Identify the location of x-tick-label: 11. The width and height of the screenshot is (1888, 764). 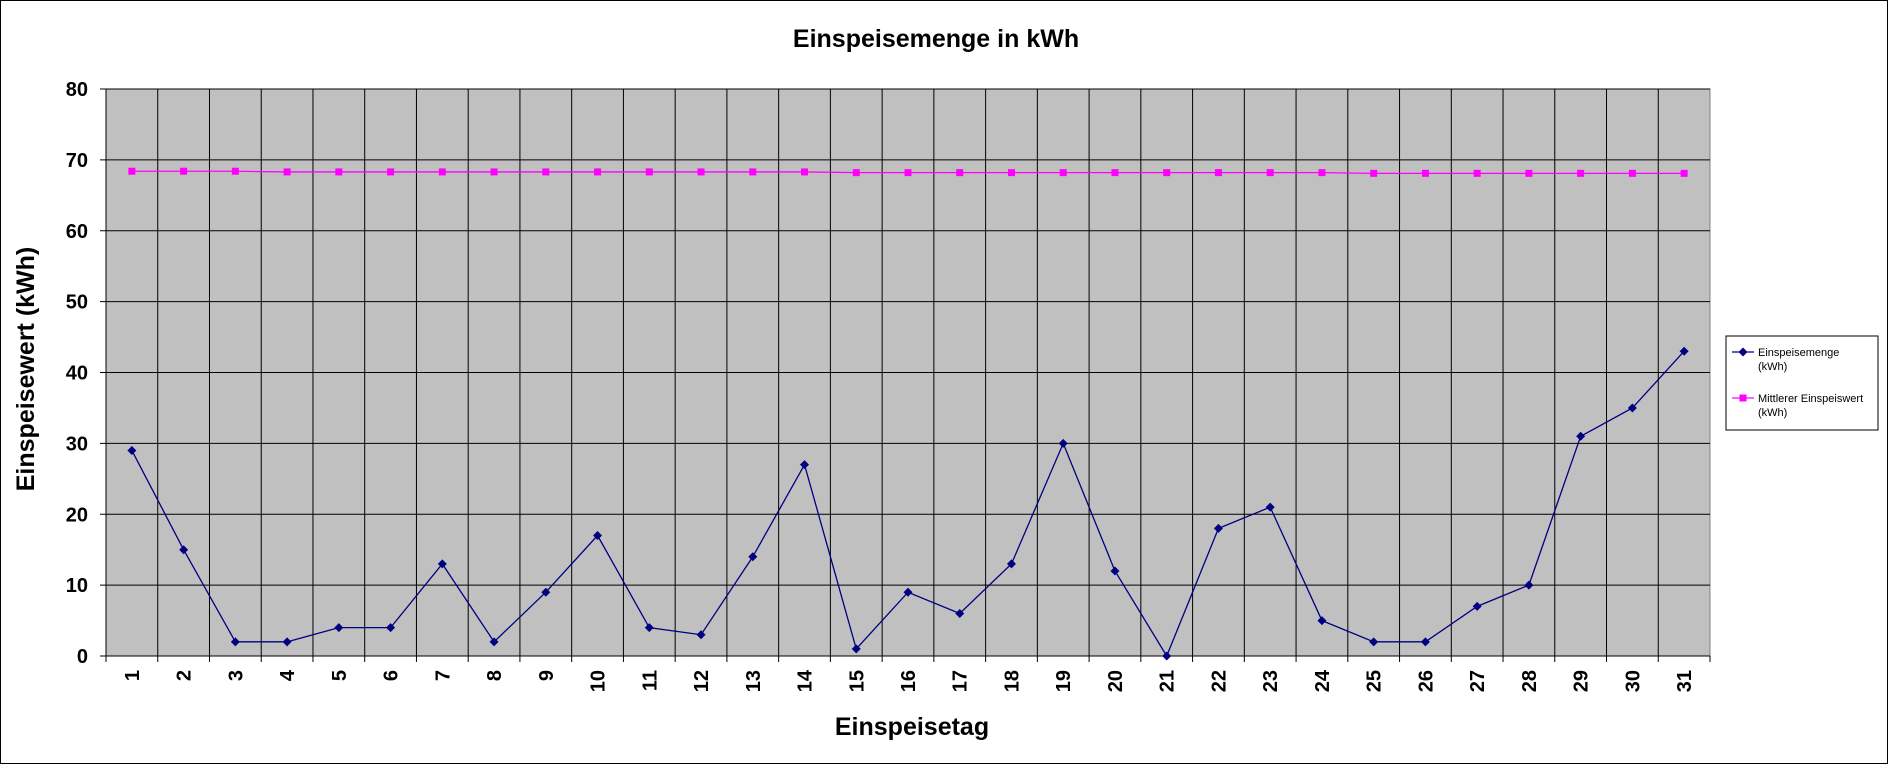
(650, 680).